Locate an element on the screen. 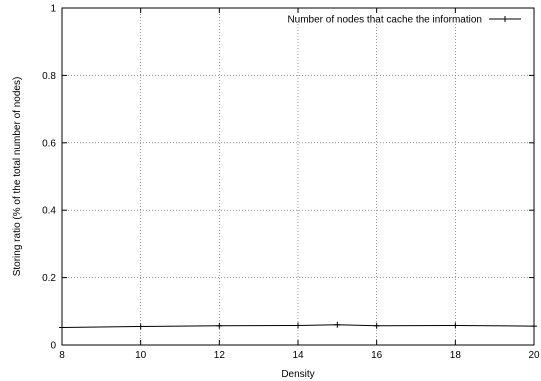 The width and height of the screenshot is (541, 381). x-axis-title: Density is located at coordinates (297, 374).